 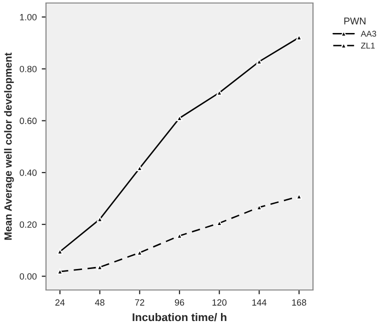 I want to click on x-tick-label: 48, so click(x=99, y=302).